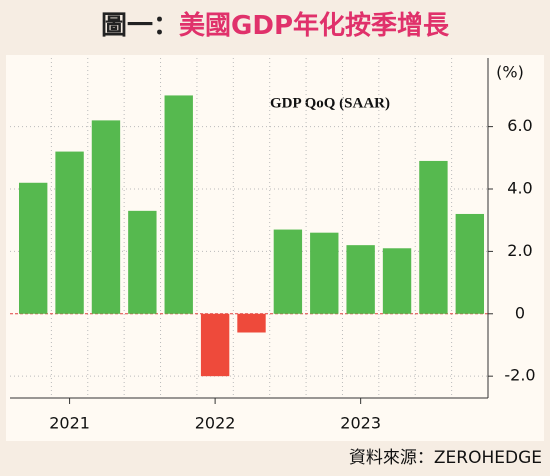  Describe the element at coordinates (140, 26) in the screenshot. I see `figure-label: 圖一：` at that location.